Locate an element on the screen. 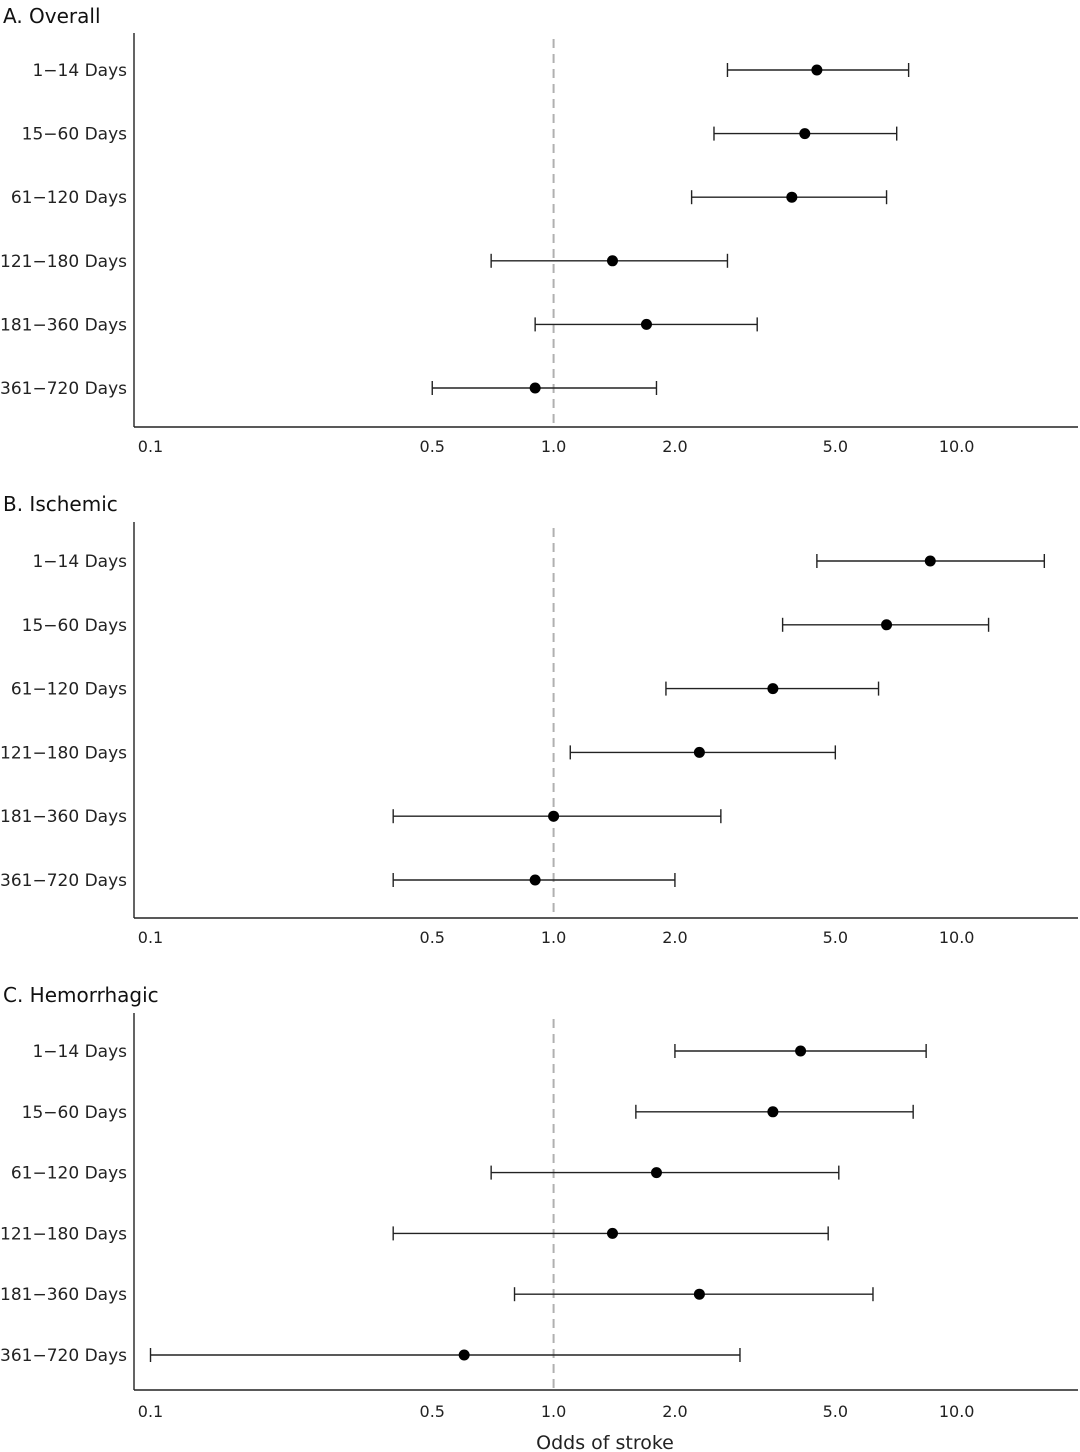 Image resolution: width=1080 pixels, height=1452 pixels. panel-a-row-label: 15−60 Days is located at coordinates (74, 135).